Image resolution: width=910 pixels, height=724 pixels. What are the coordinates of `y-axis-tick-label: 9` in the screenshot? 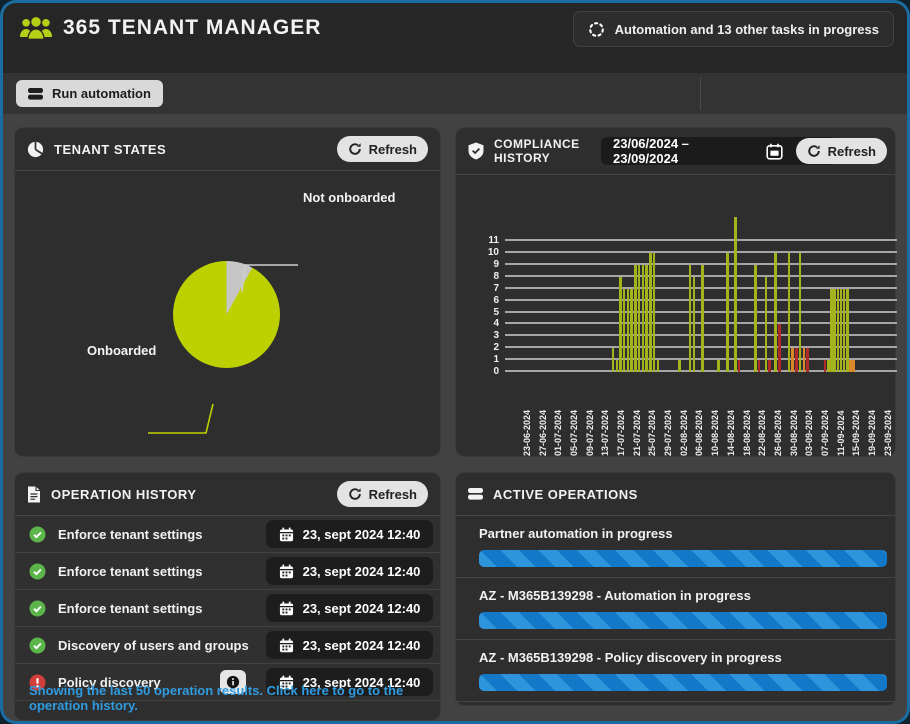 It's located at (496, 264).